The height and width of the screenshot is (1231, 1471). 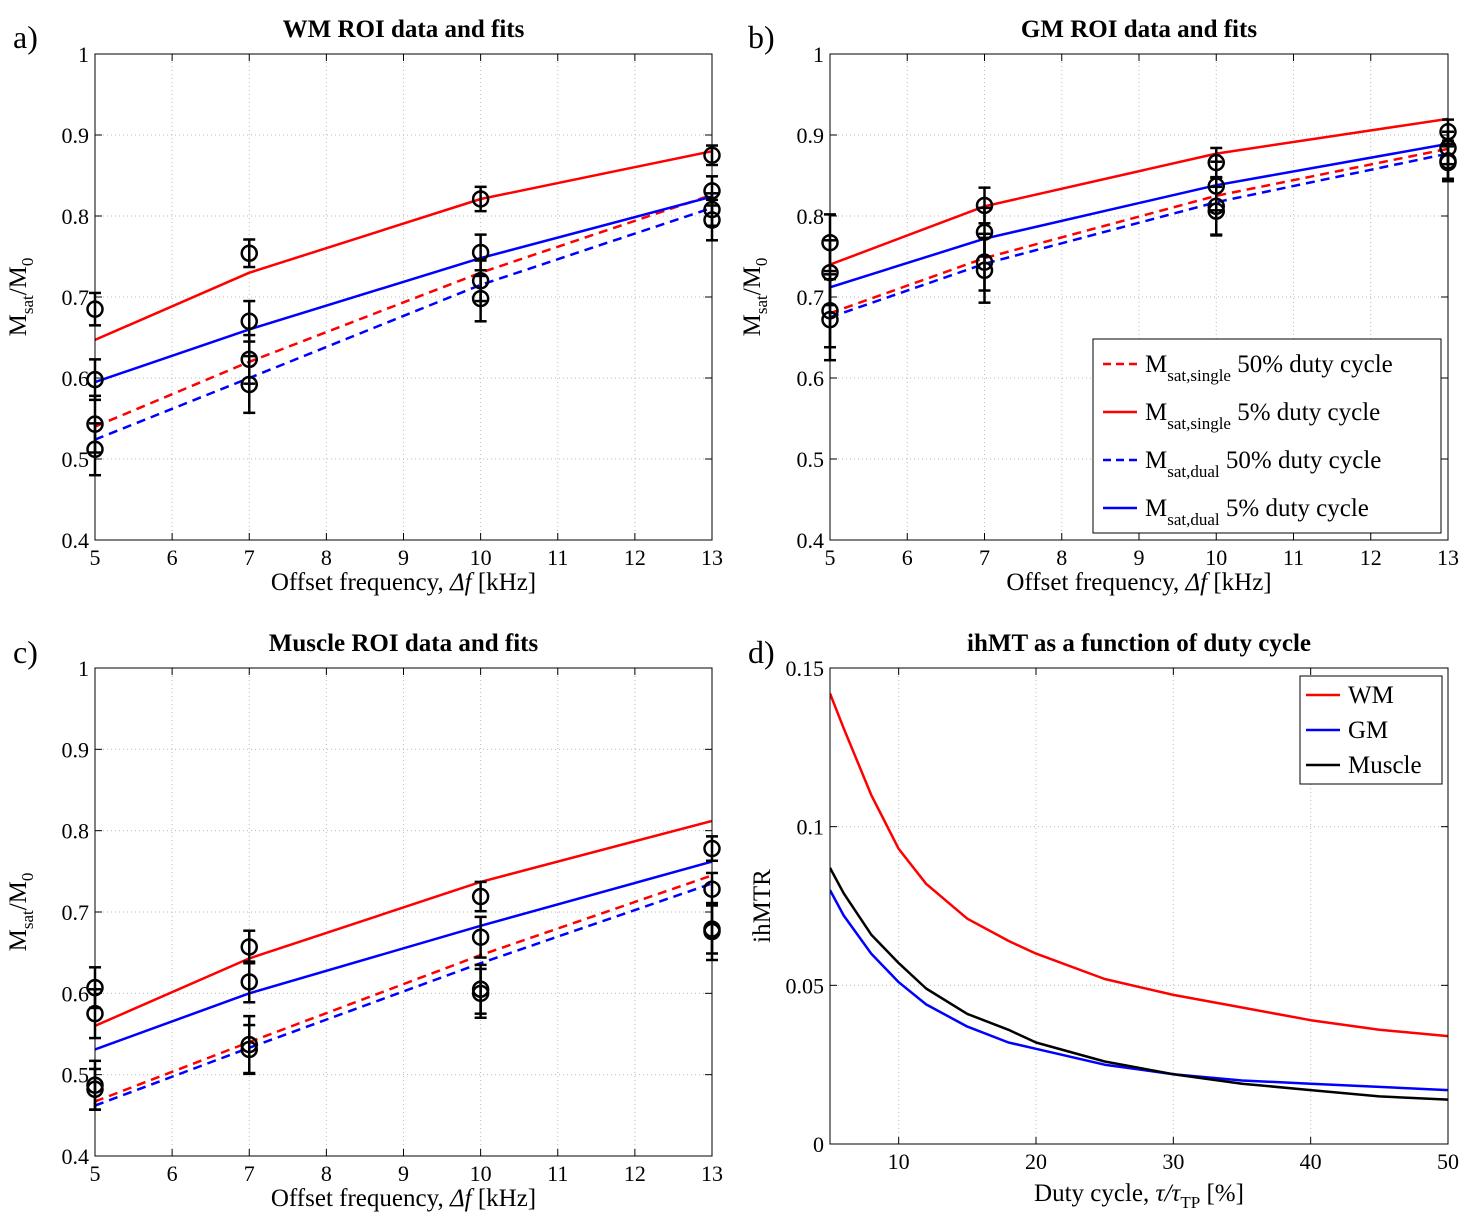 What do you see at coordinates (1311, 1161) in the screenshot?
I see `x-tick-label: 40` at bounding box center [1311, 1161].